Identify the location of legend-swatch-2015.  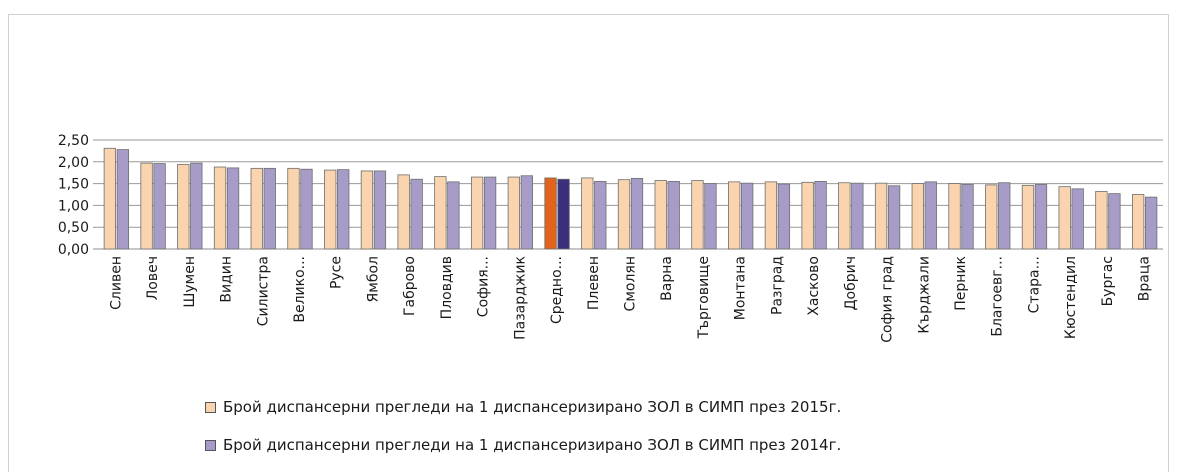
(210, 407).